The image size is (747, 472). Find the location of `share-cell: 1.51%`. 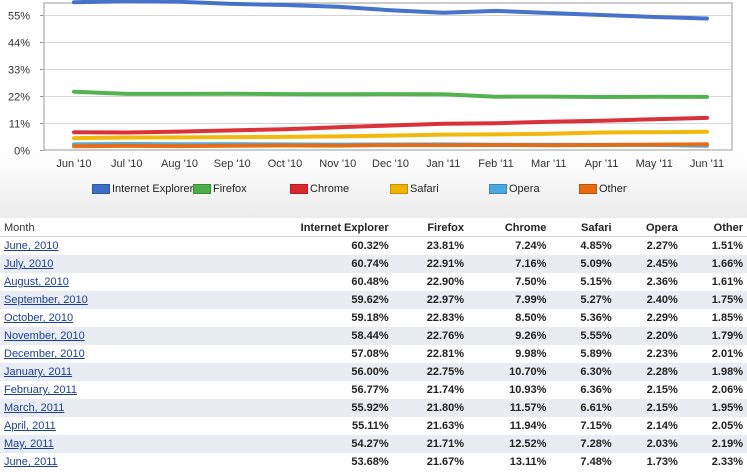

share-cell: 1.51% is located at coordinates (727, 246).